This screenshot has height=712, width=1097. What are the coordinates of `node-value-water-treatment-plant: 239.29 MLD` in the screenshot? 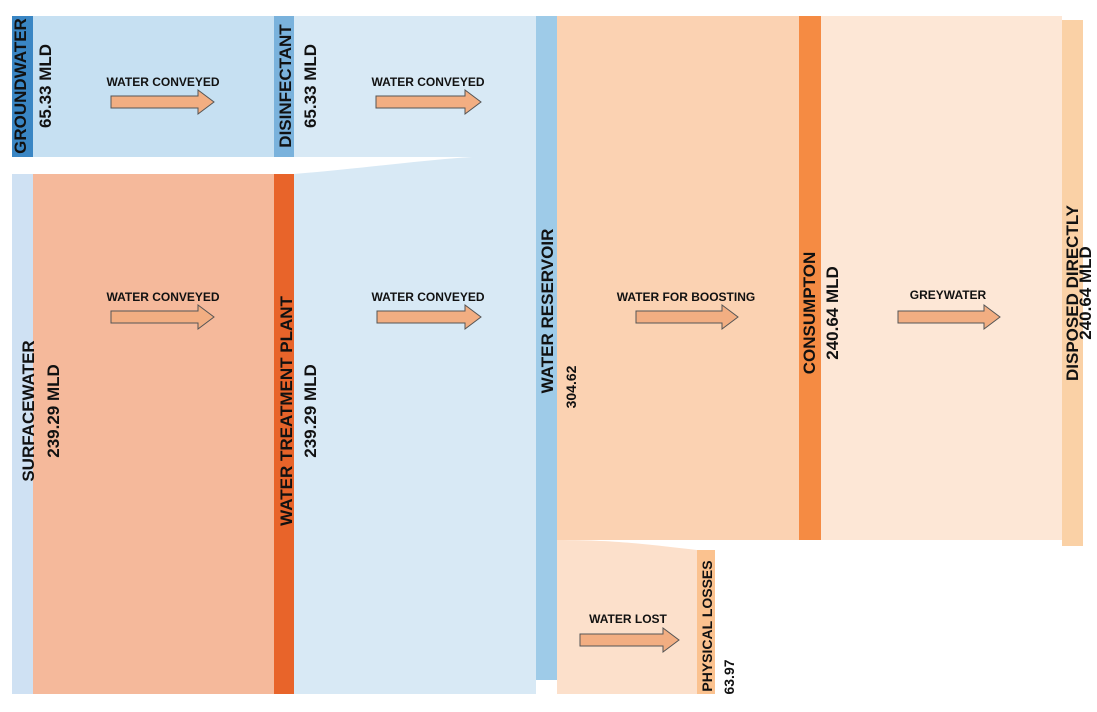 It's located at (310, 411).